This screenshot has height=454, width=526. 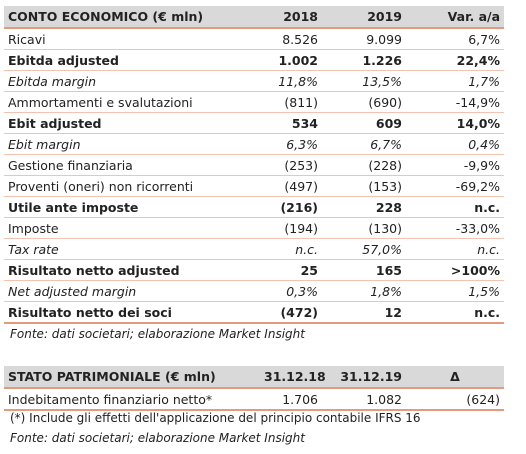 What do you see at coordinates (291, 102) in the screenshot?
I see `cell: (811)` at bounding box center [291, 102].